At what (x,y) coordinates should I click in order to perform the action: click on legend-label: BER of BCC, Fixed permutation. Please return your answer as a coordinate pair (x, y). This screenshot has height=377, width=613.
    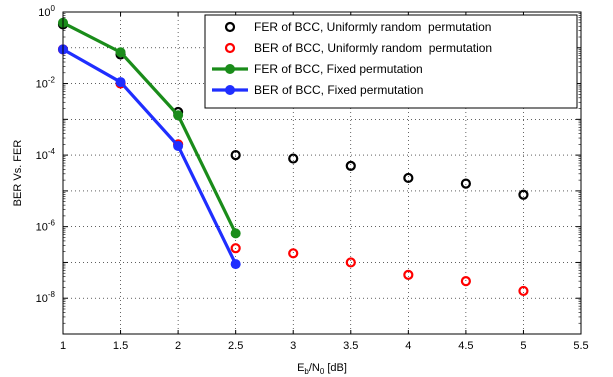
    Looking at the image, I should click on (338, 90).